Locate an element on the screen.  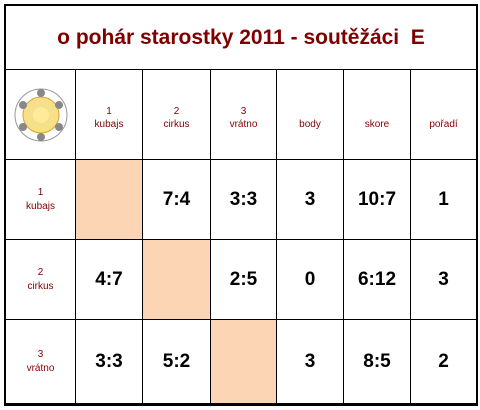
header-cell: 3 vrátno is located at coordinates (244, 115).